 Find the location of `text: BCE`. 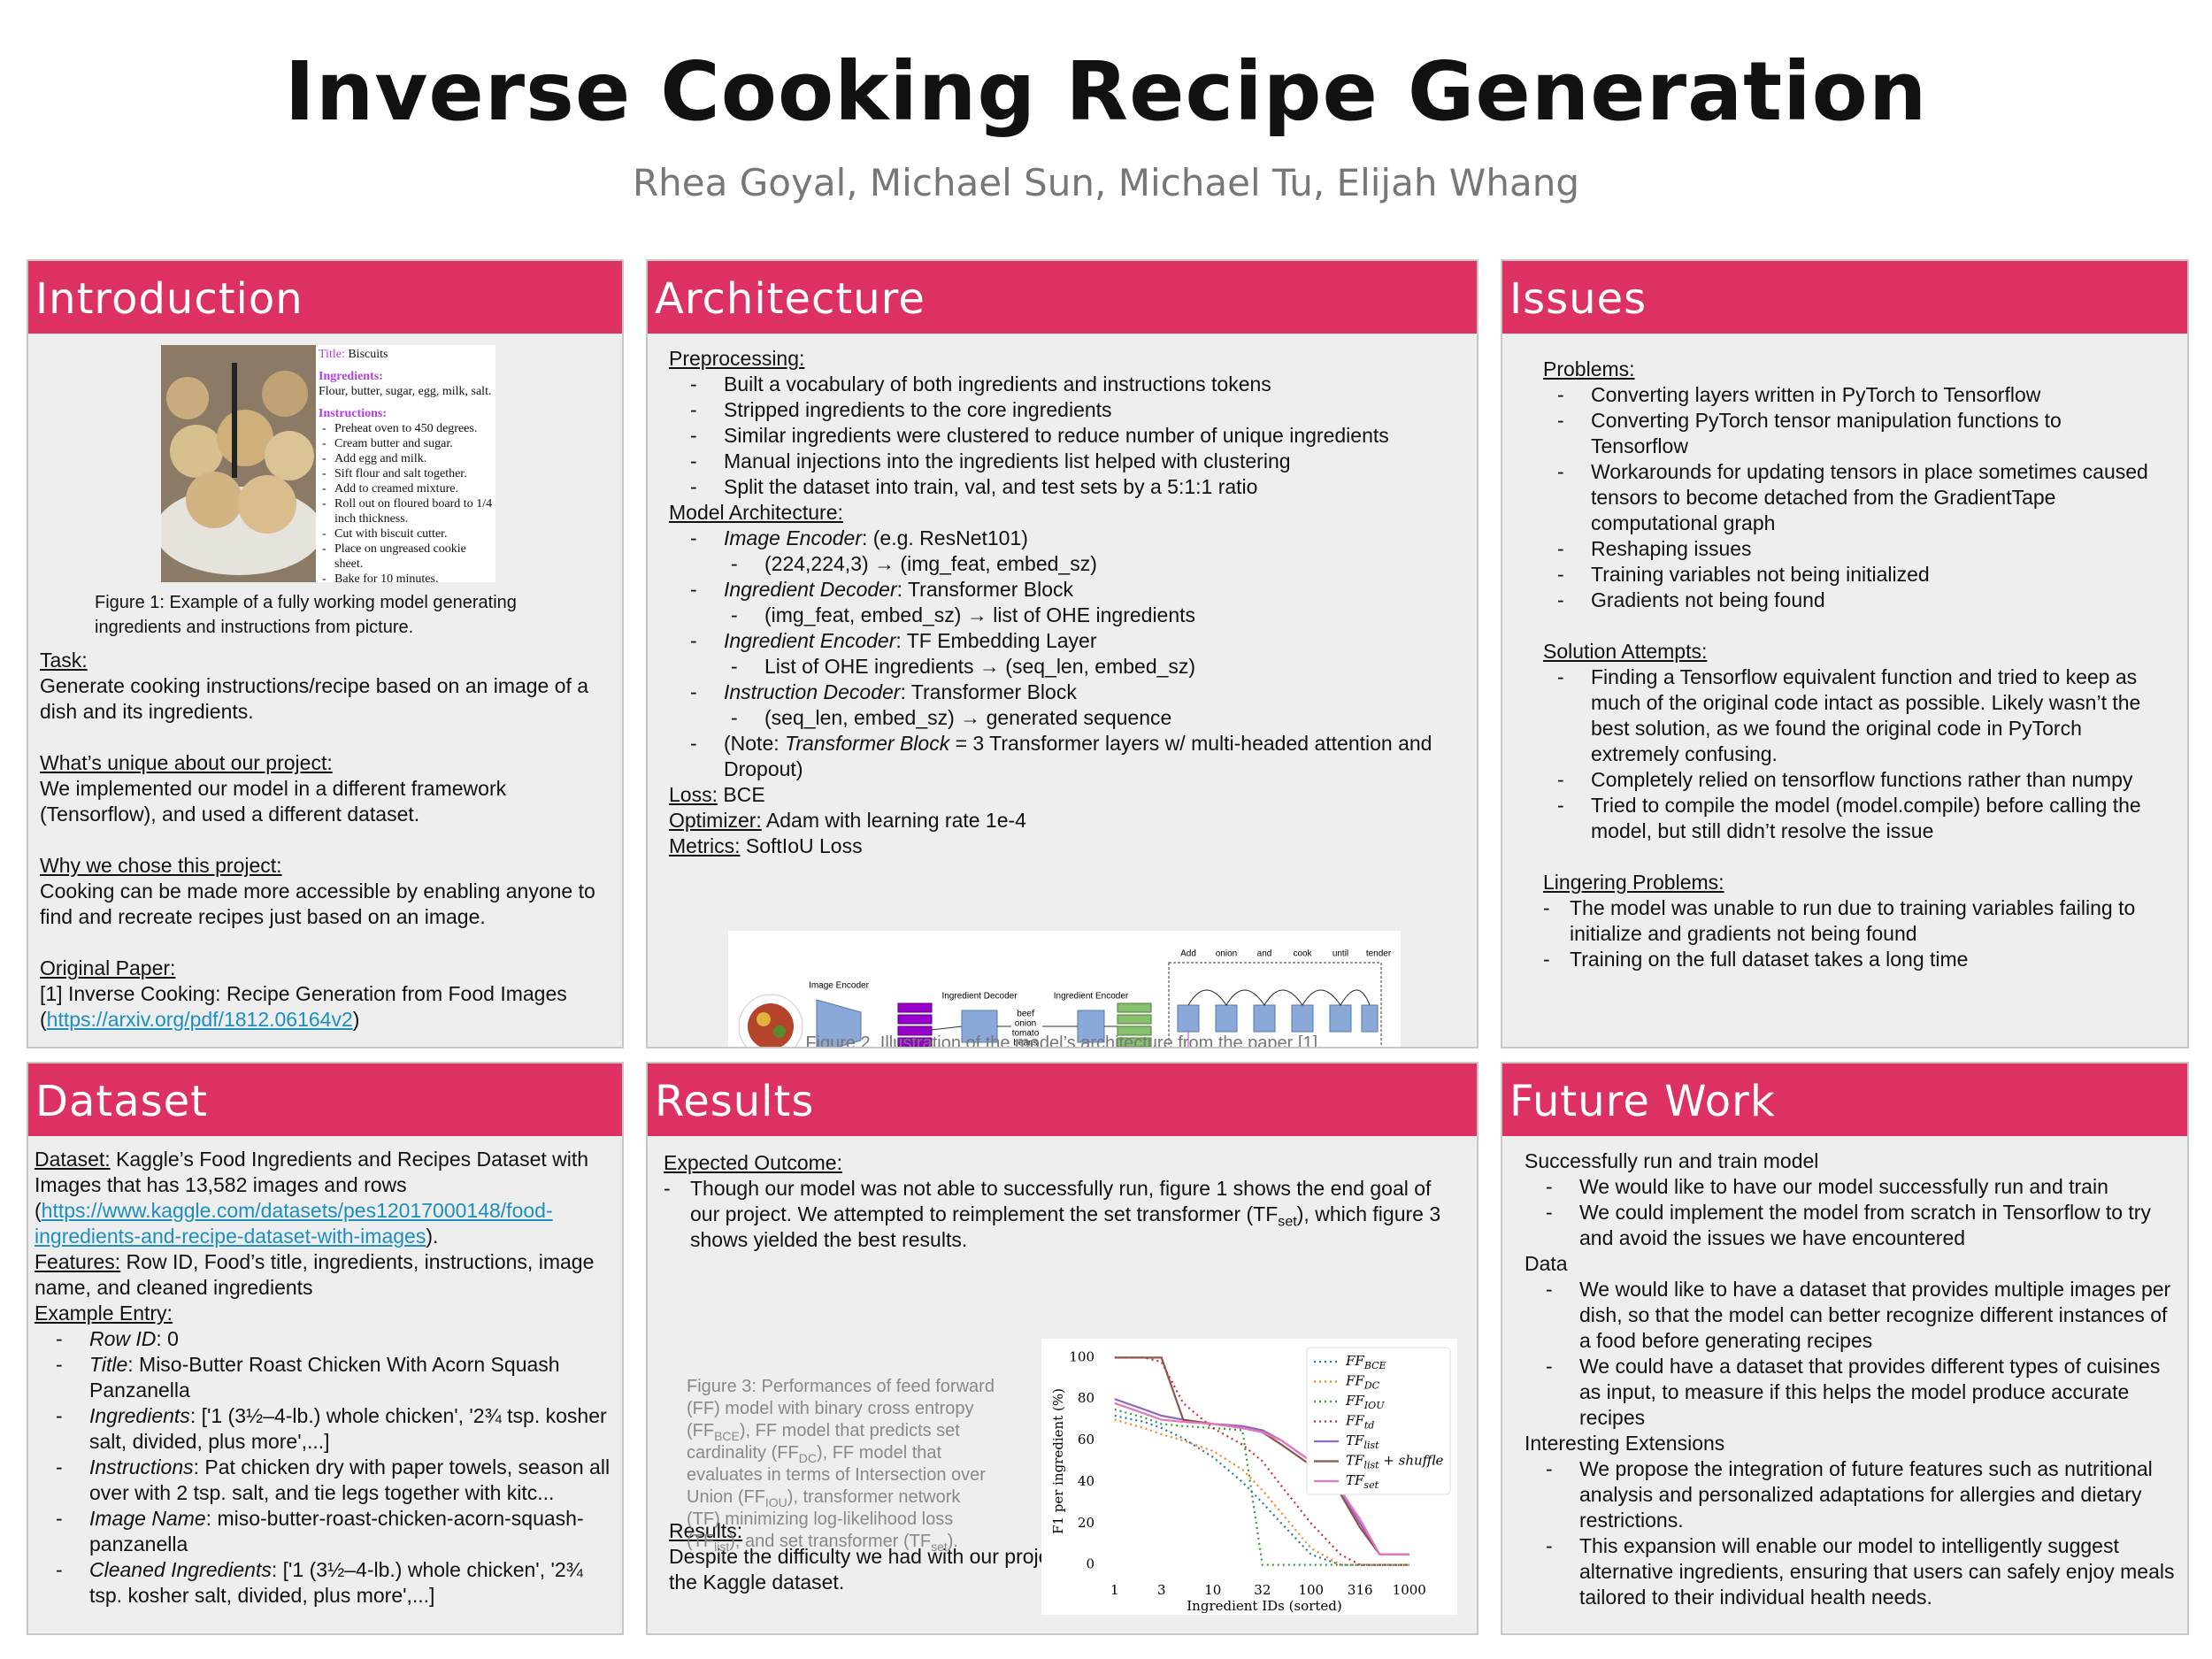

text: BCE is located at coordinates (741, 795).